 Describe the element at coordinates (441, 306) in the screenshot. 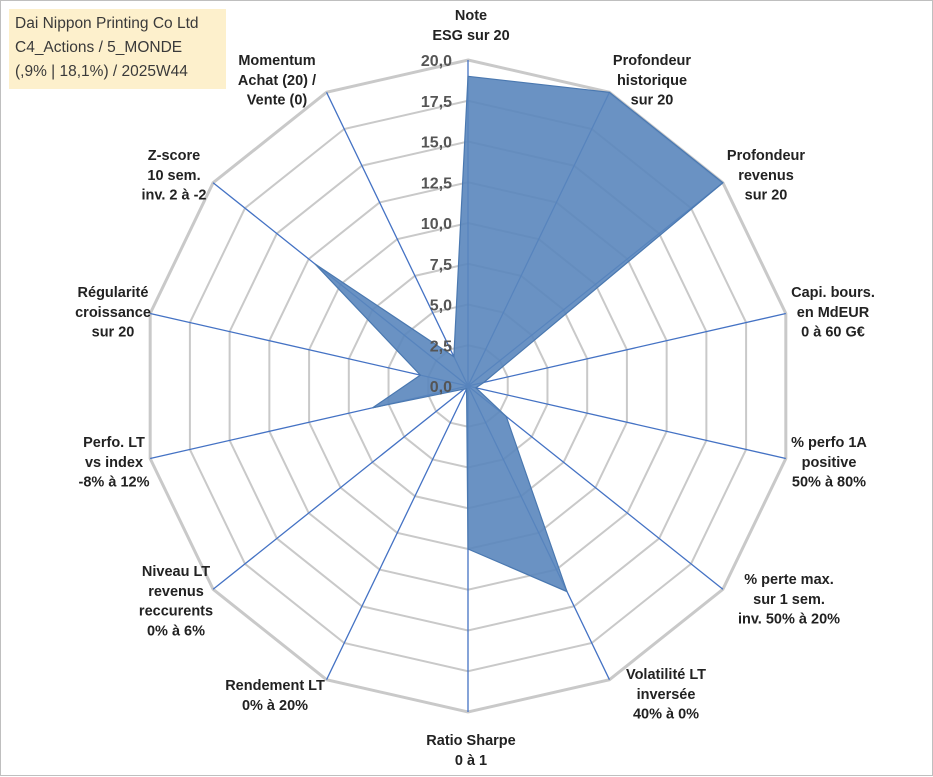

I see `tick-label: 5,0` at that location.